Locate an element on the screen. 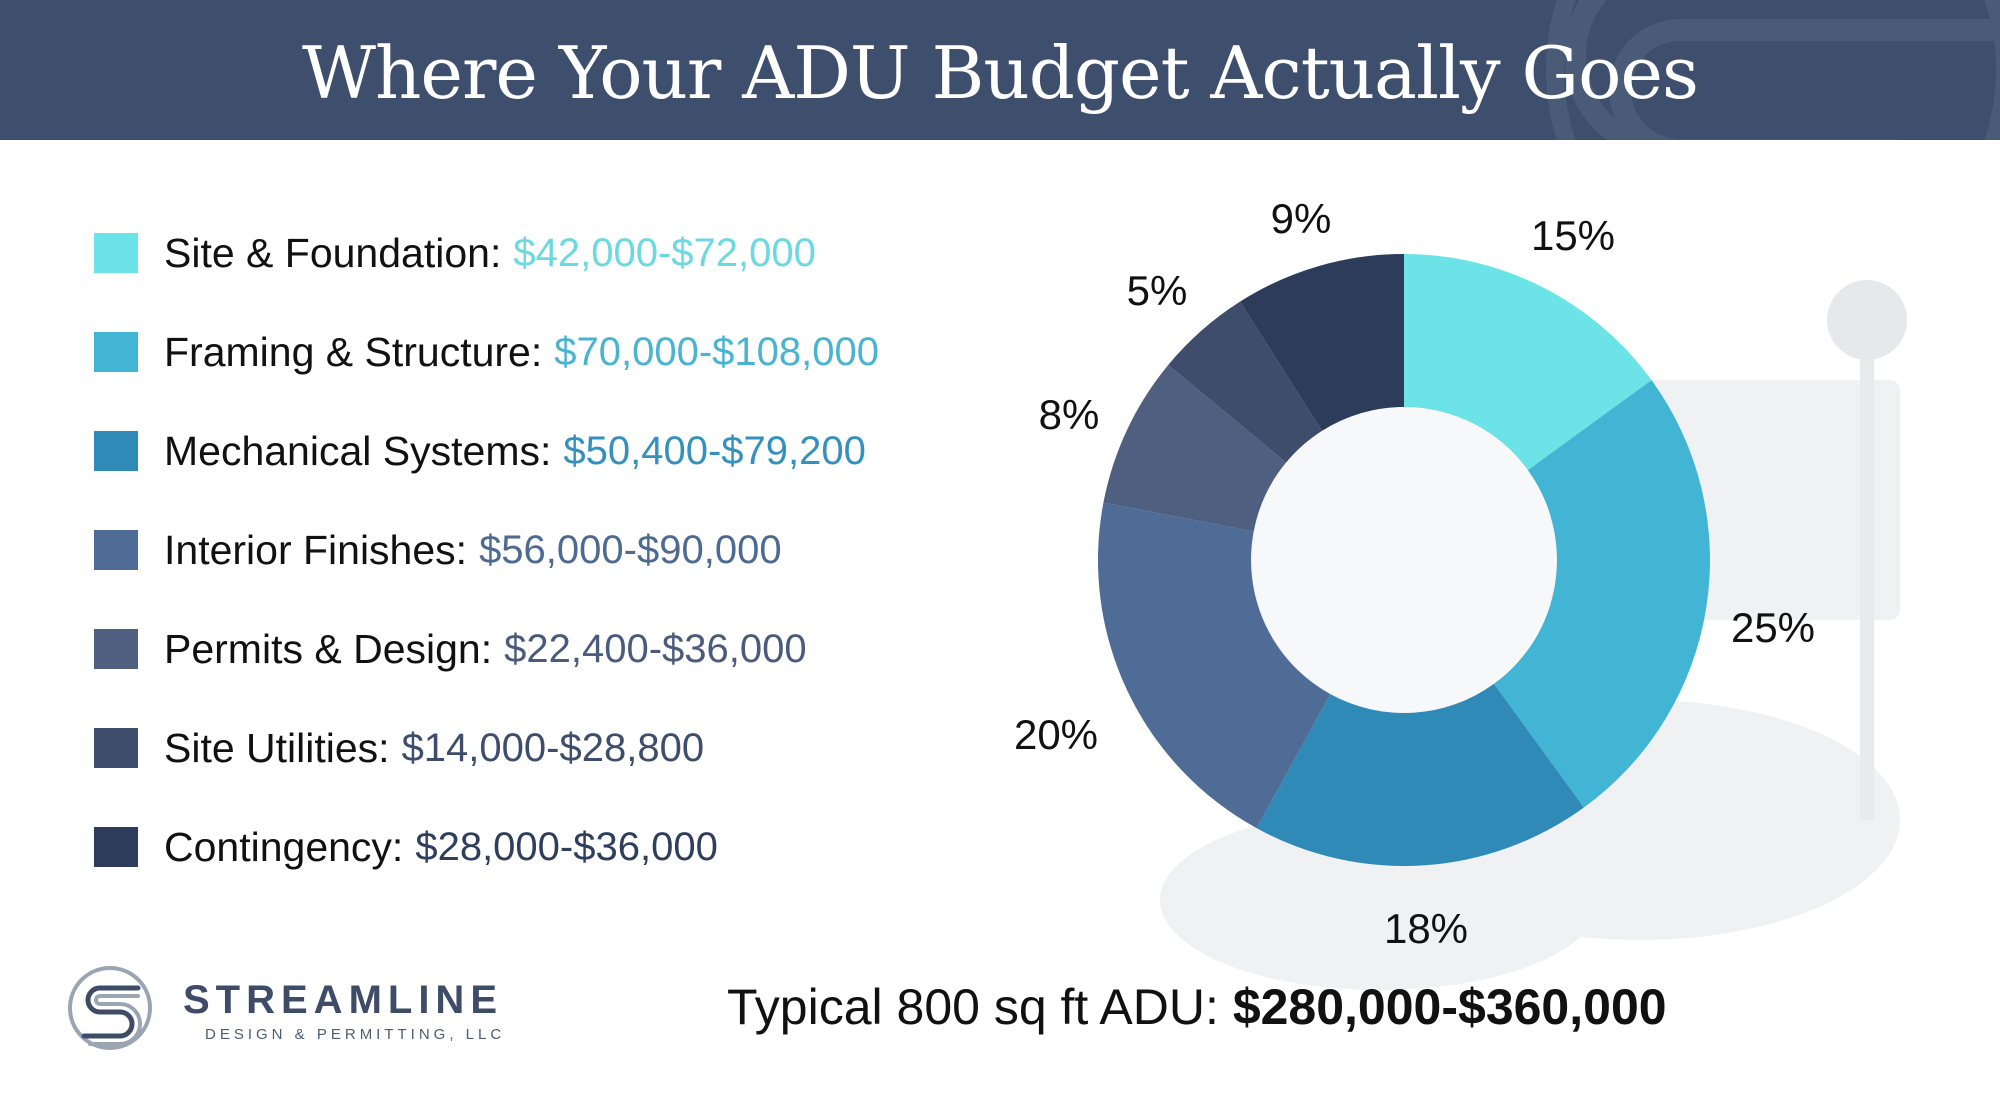  legend-item-site-foundation: Site & Foundation: $42,000-$72,000 is located at coordinates (455, 253).